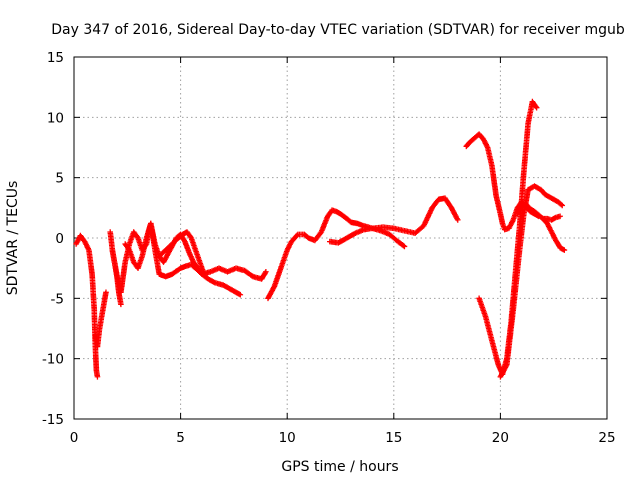  Describe the element at coordinates (59, 239) in the screenshot. I see `y-tick-label: 0` at that location.